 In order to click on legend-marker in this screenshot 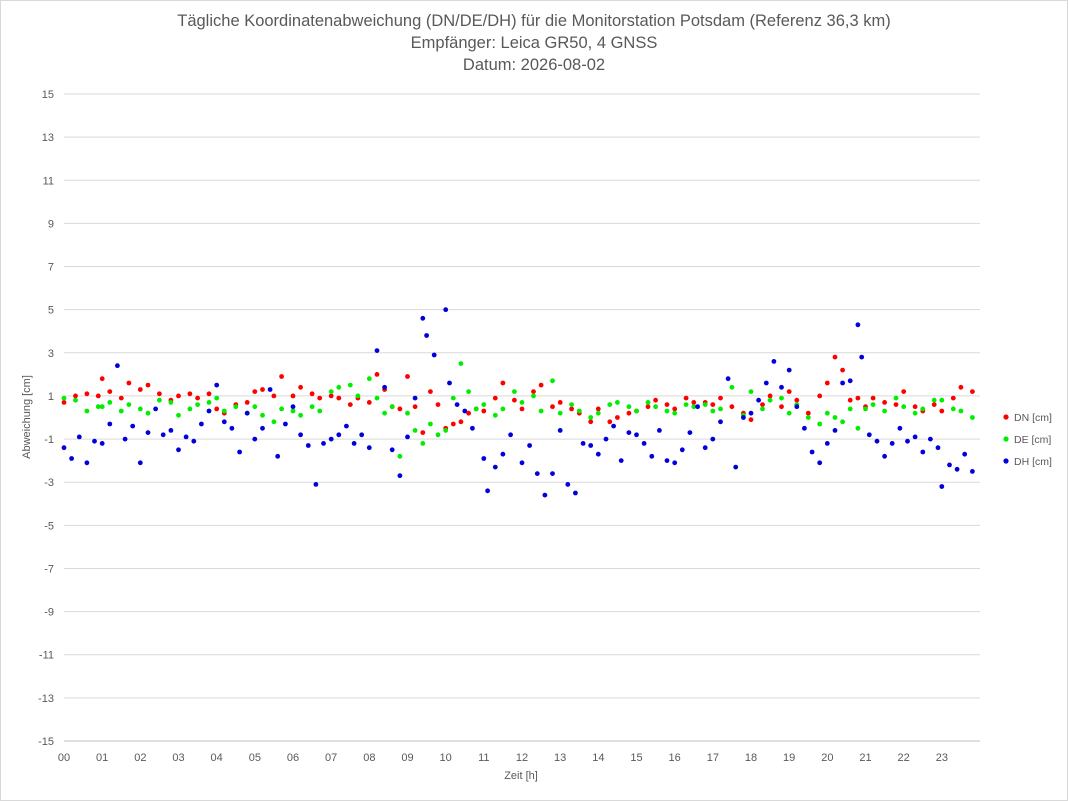, I will do `click(1006, 461)`.